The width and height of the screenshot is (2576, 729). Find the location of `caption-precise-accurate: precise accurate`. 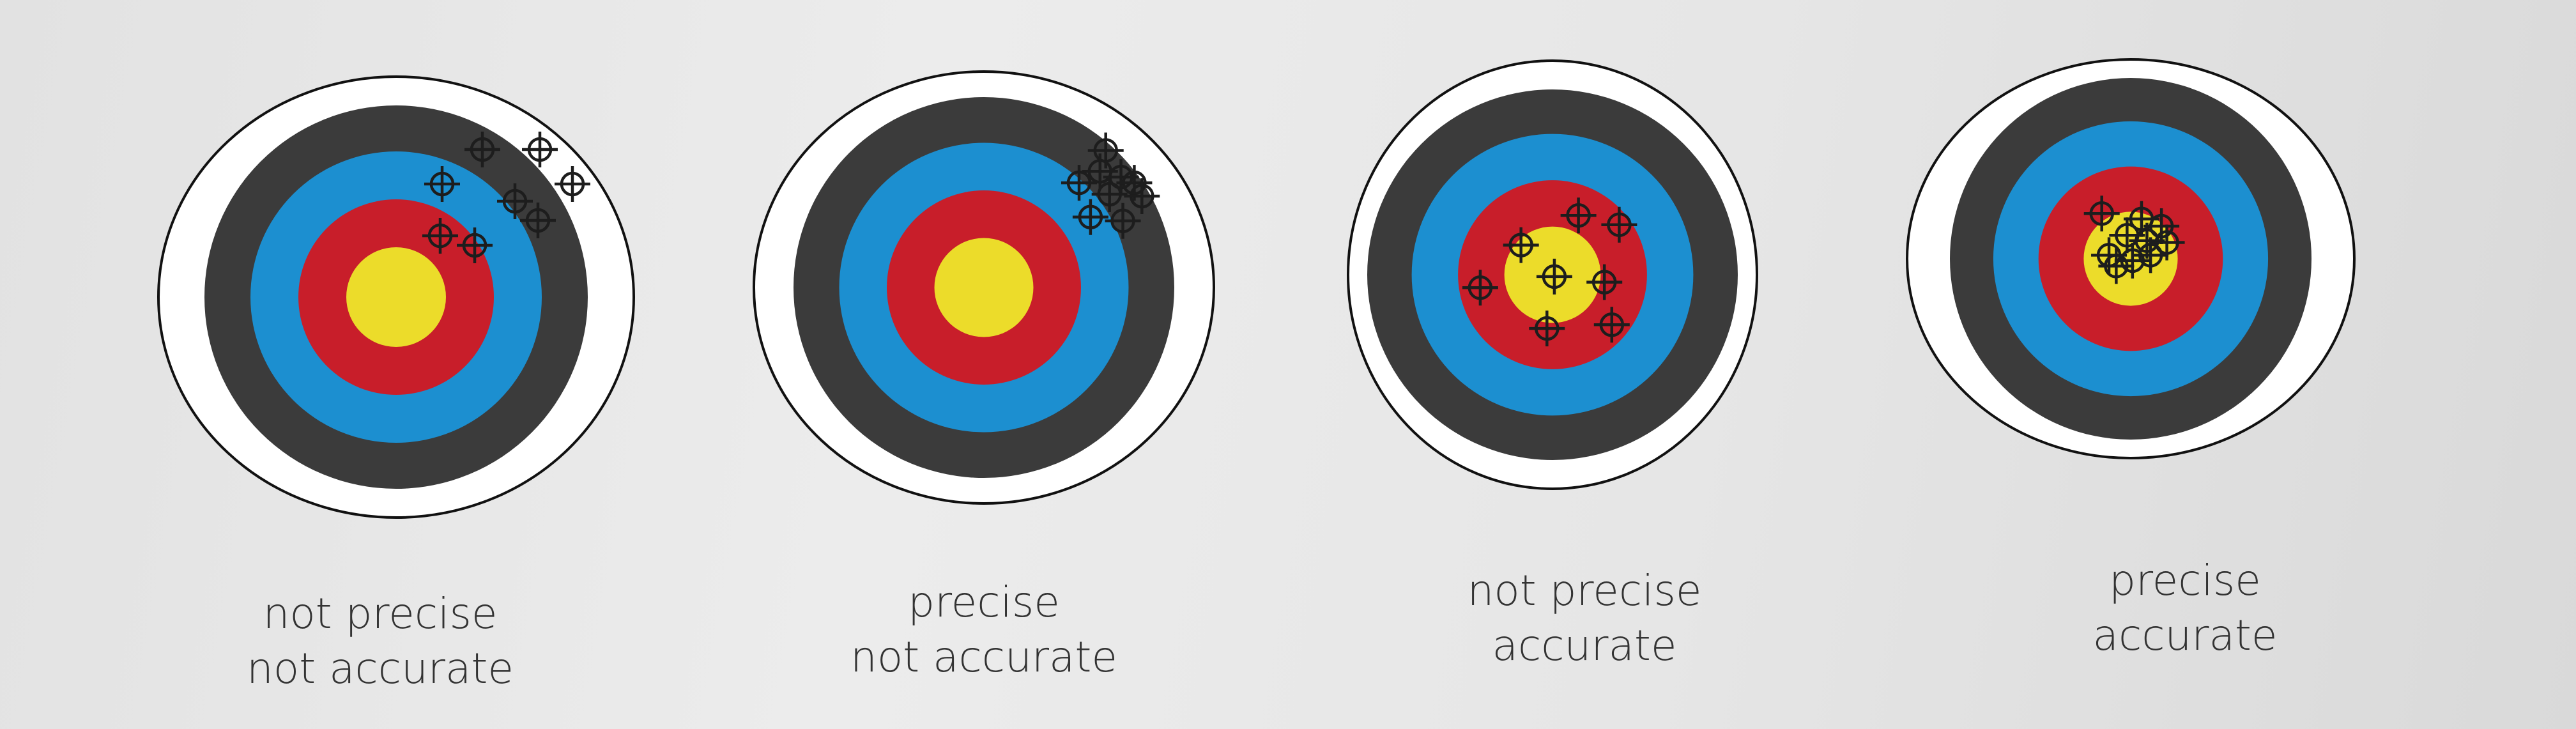

caption-precise-accurate: precise accurate is located at coordinates (2185, 608).